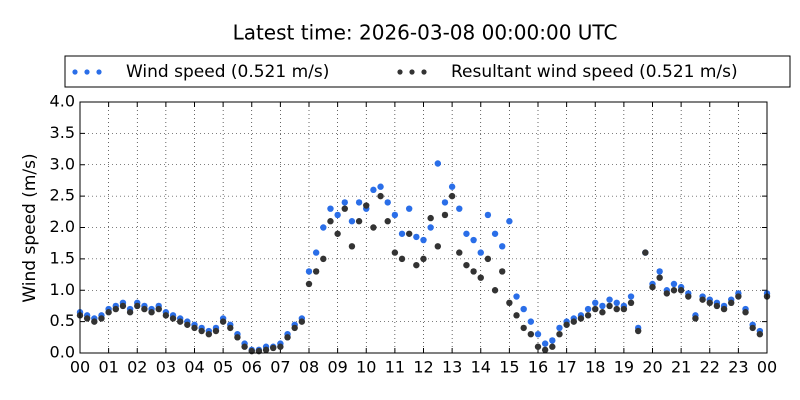 The image size is (800, 400). What do you see at coordinates (62, 195) in the screenshot?
I see `y-tick-label: 2.5` at bounding box center [62, 195].